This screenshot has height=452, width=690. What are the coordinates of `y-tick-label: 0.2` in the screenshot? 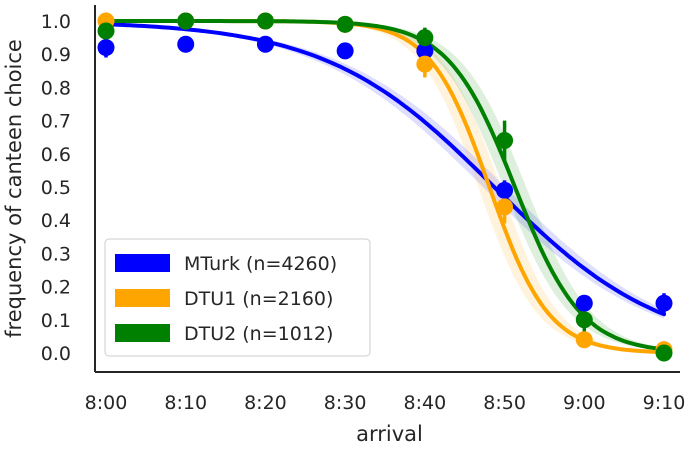 It's located at (56, 288).